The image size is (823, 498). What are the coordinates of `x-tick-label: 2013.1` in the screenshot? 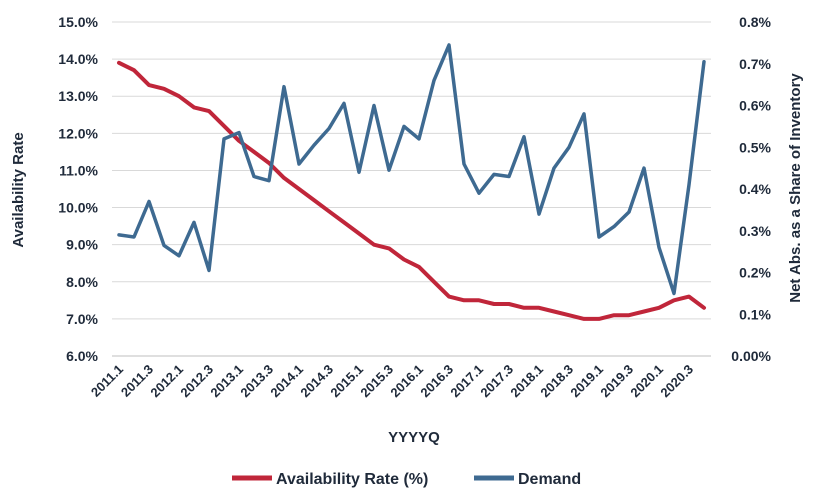 It's located at (226, 381).